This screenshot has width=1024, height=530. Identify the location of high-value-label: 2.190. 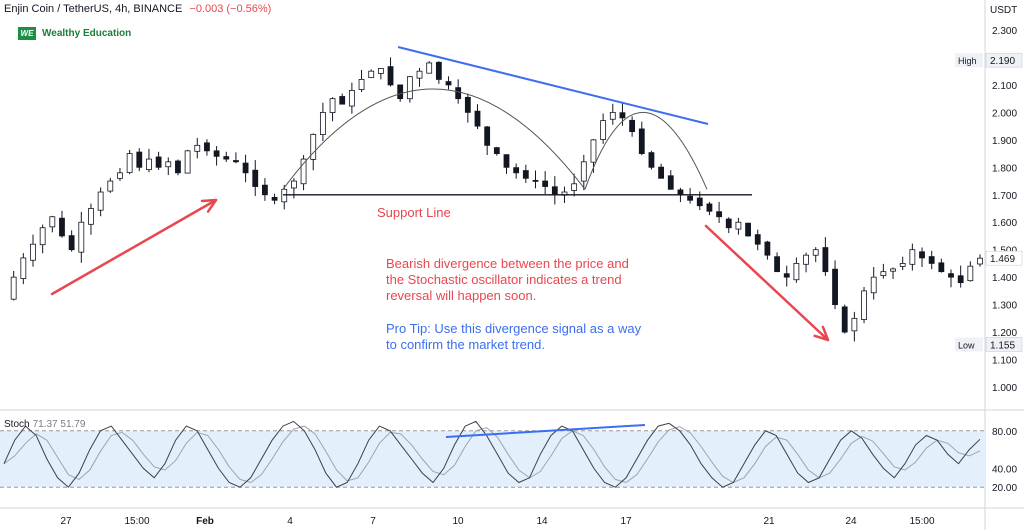
(1002, 61).